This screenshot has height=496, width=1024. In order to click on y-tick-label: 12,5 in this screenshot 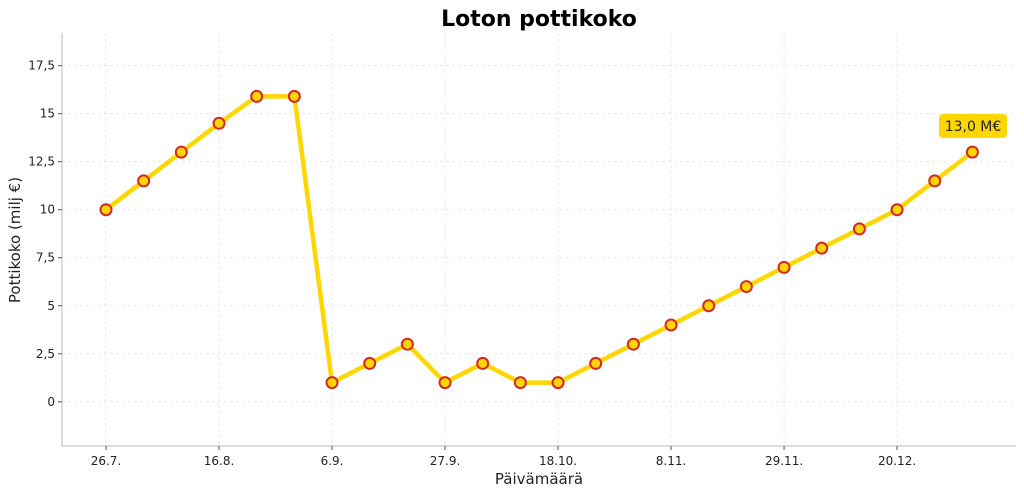, I will do `click(41, 162)`.